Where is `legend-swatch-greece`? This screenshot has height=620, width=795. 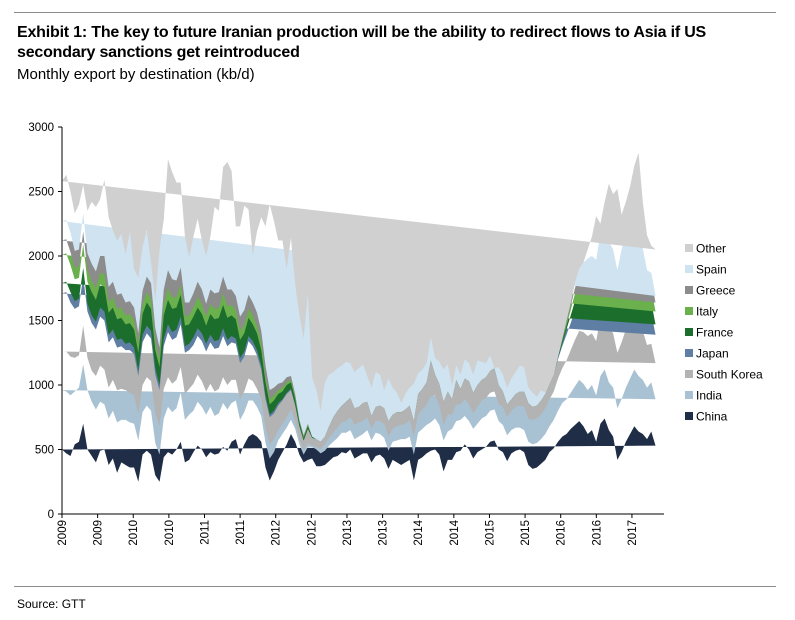 legend-swatch-greece is located at coordinates (689, 290).